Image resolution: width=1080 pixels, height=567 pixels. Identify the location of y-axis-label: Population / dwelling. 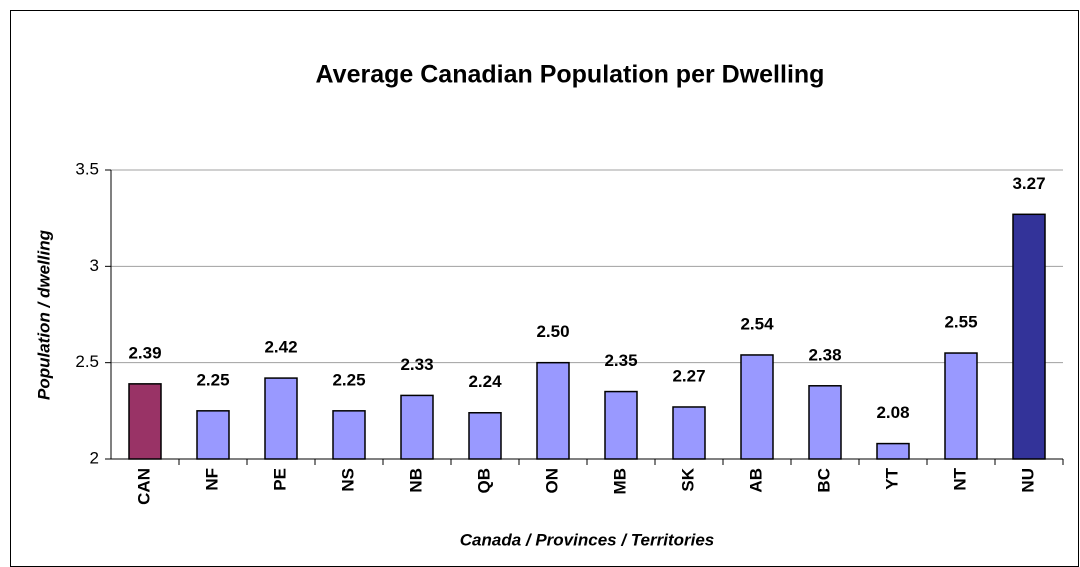
(43, 314).